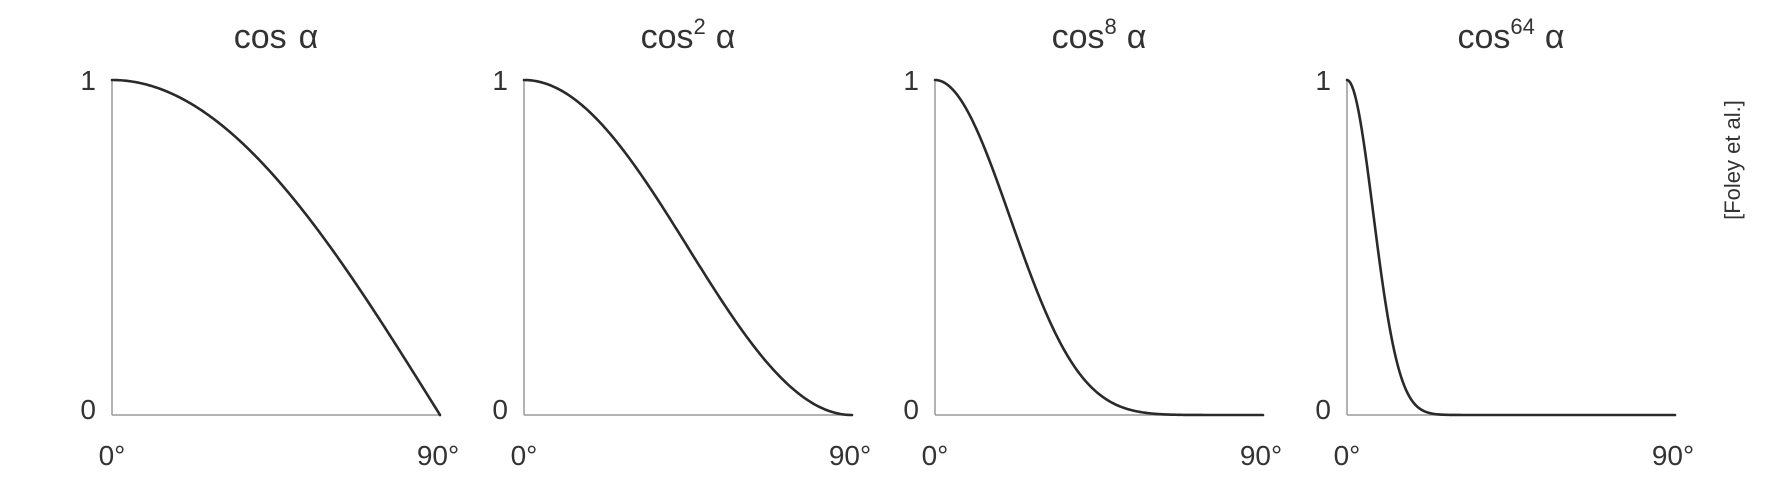 The image size is (1779, 488). I want to click on chart-title: cos α, so click(276, 37).